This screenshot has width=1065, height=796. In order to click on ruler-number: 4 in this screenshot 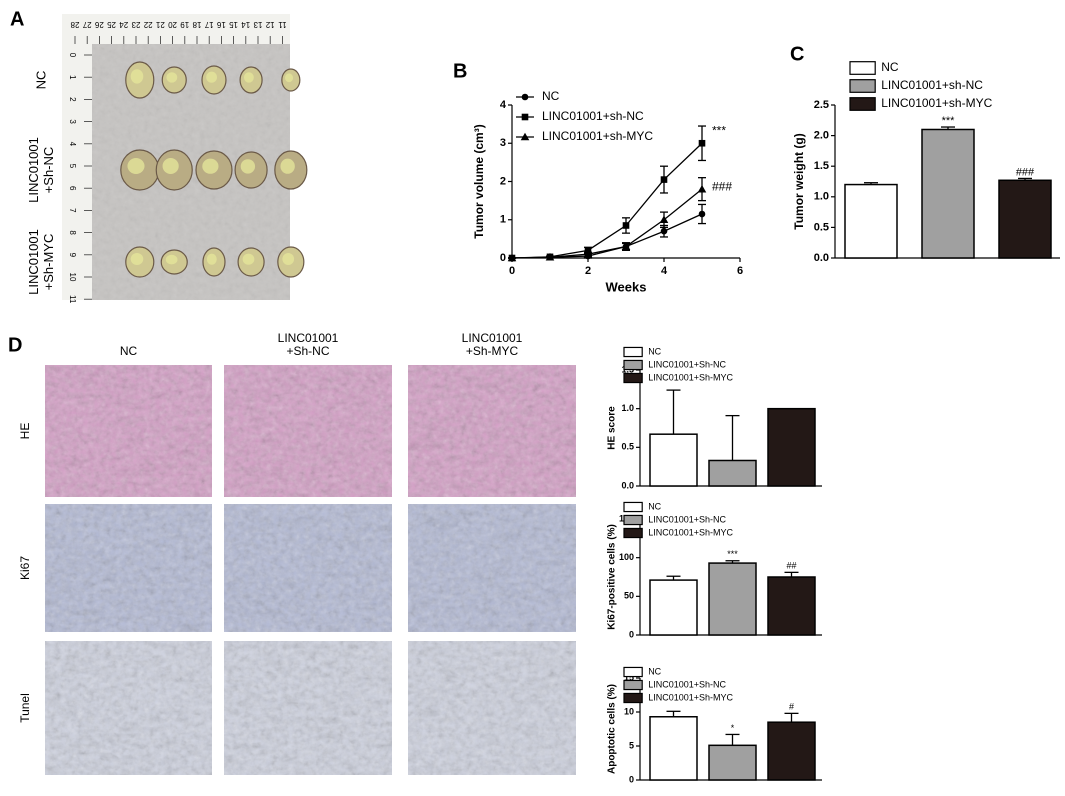, I will do `click(72, 144)`.